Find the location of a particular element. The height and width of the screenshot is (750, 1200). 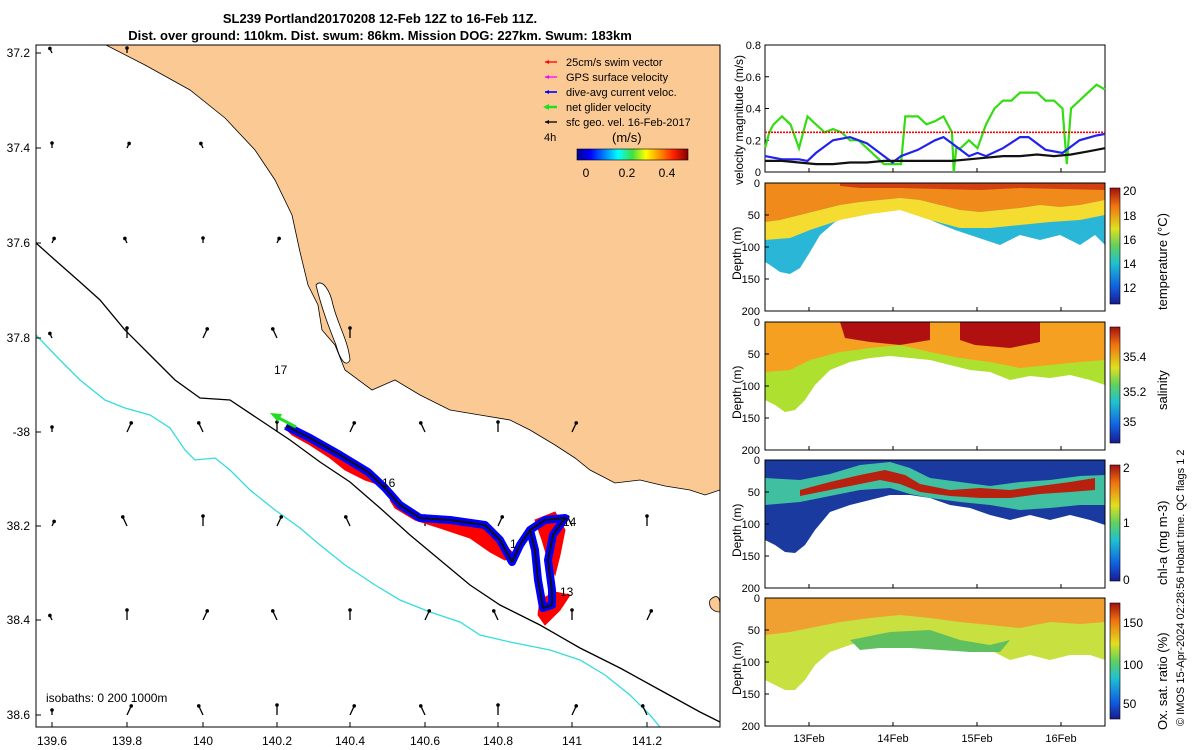

temperature-cb-label: temperature (°C) is located at coordinates (1162, 261).